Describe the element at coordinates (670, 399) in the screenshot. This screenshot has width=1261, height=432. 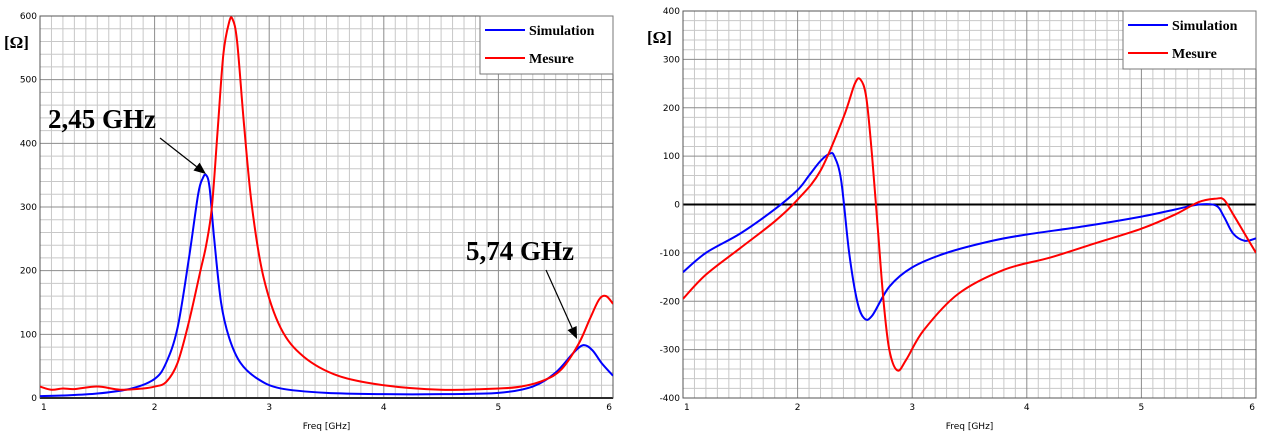
I see `y-tick-label: -400` at that location.